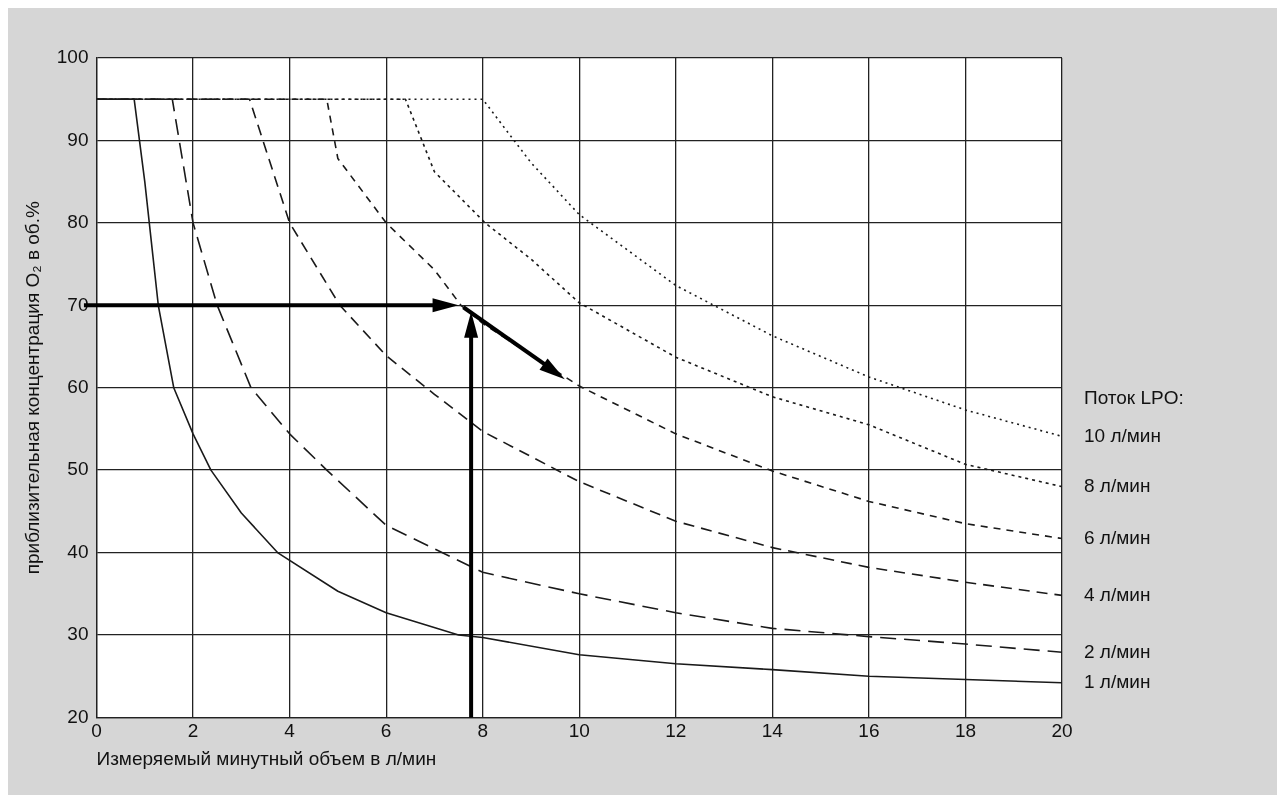  Describe the element at coordinates (869, 731) in the screenshot. I see `x-tick-label: 16` at that location.